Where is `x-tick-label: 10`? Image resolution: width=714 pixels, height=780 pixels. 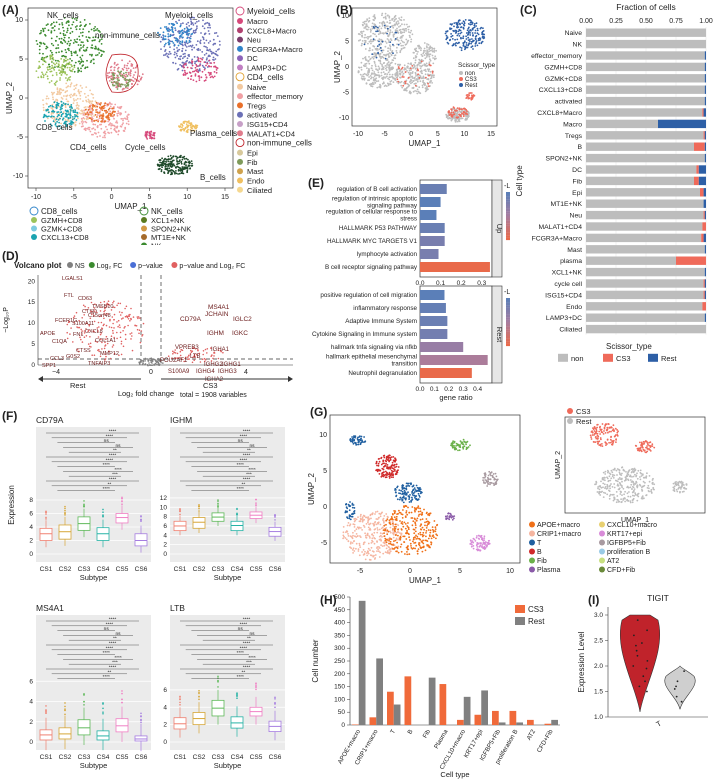
x-tick-label: 10 is located at coordinates (465, 134).